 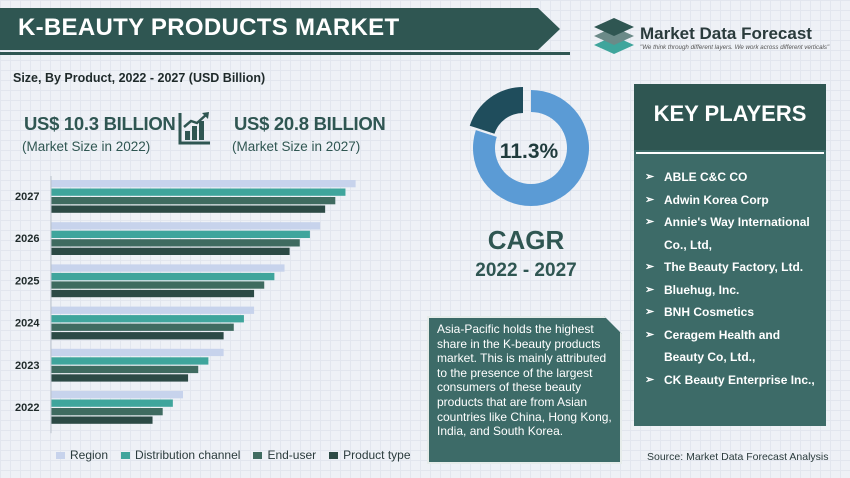 What do you see at coordinates (722, 334) in the screenshot?
I see `key-player-name: Ceragem Health and` at bounding box center [722, 334].